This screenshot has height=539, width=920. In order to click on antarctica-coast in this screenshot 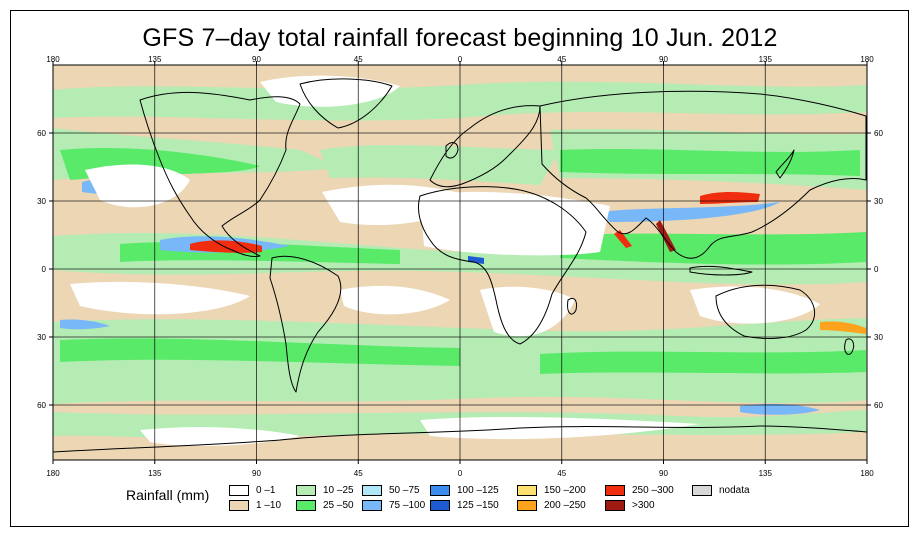, I will do `click(460, 439)`.